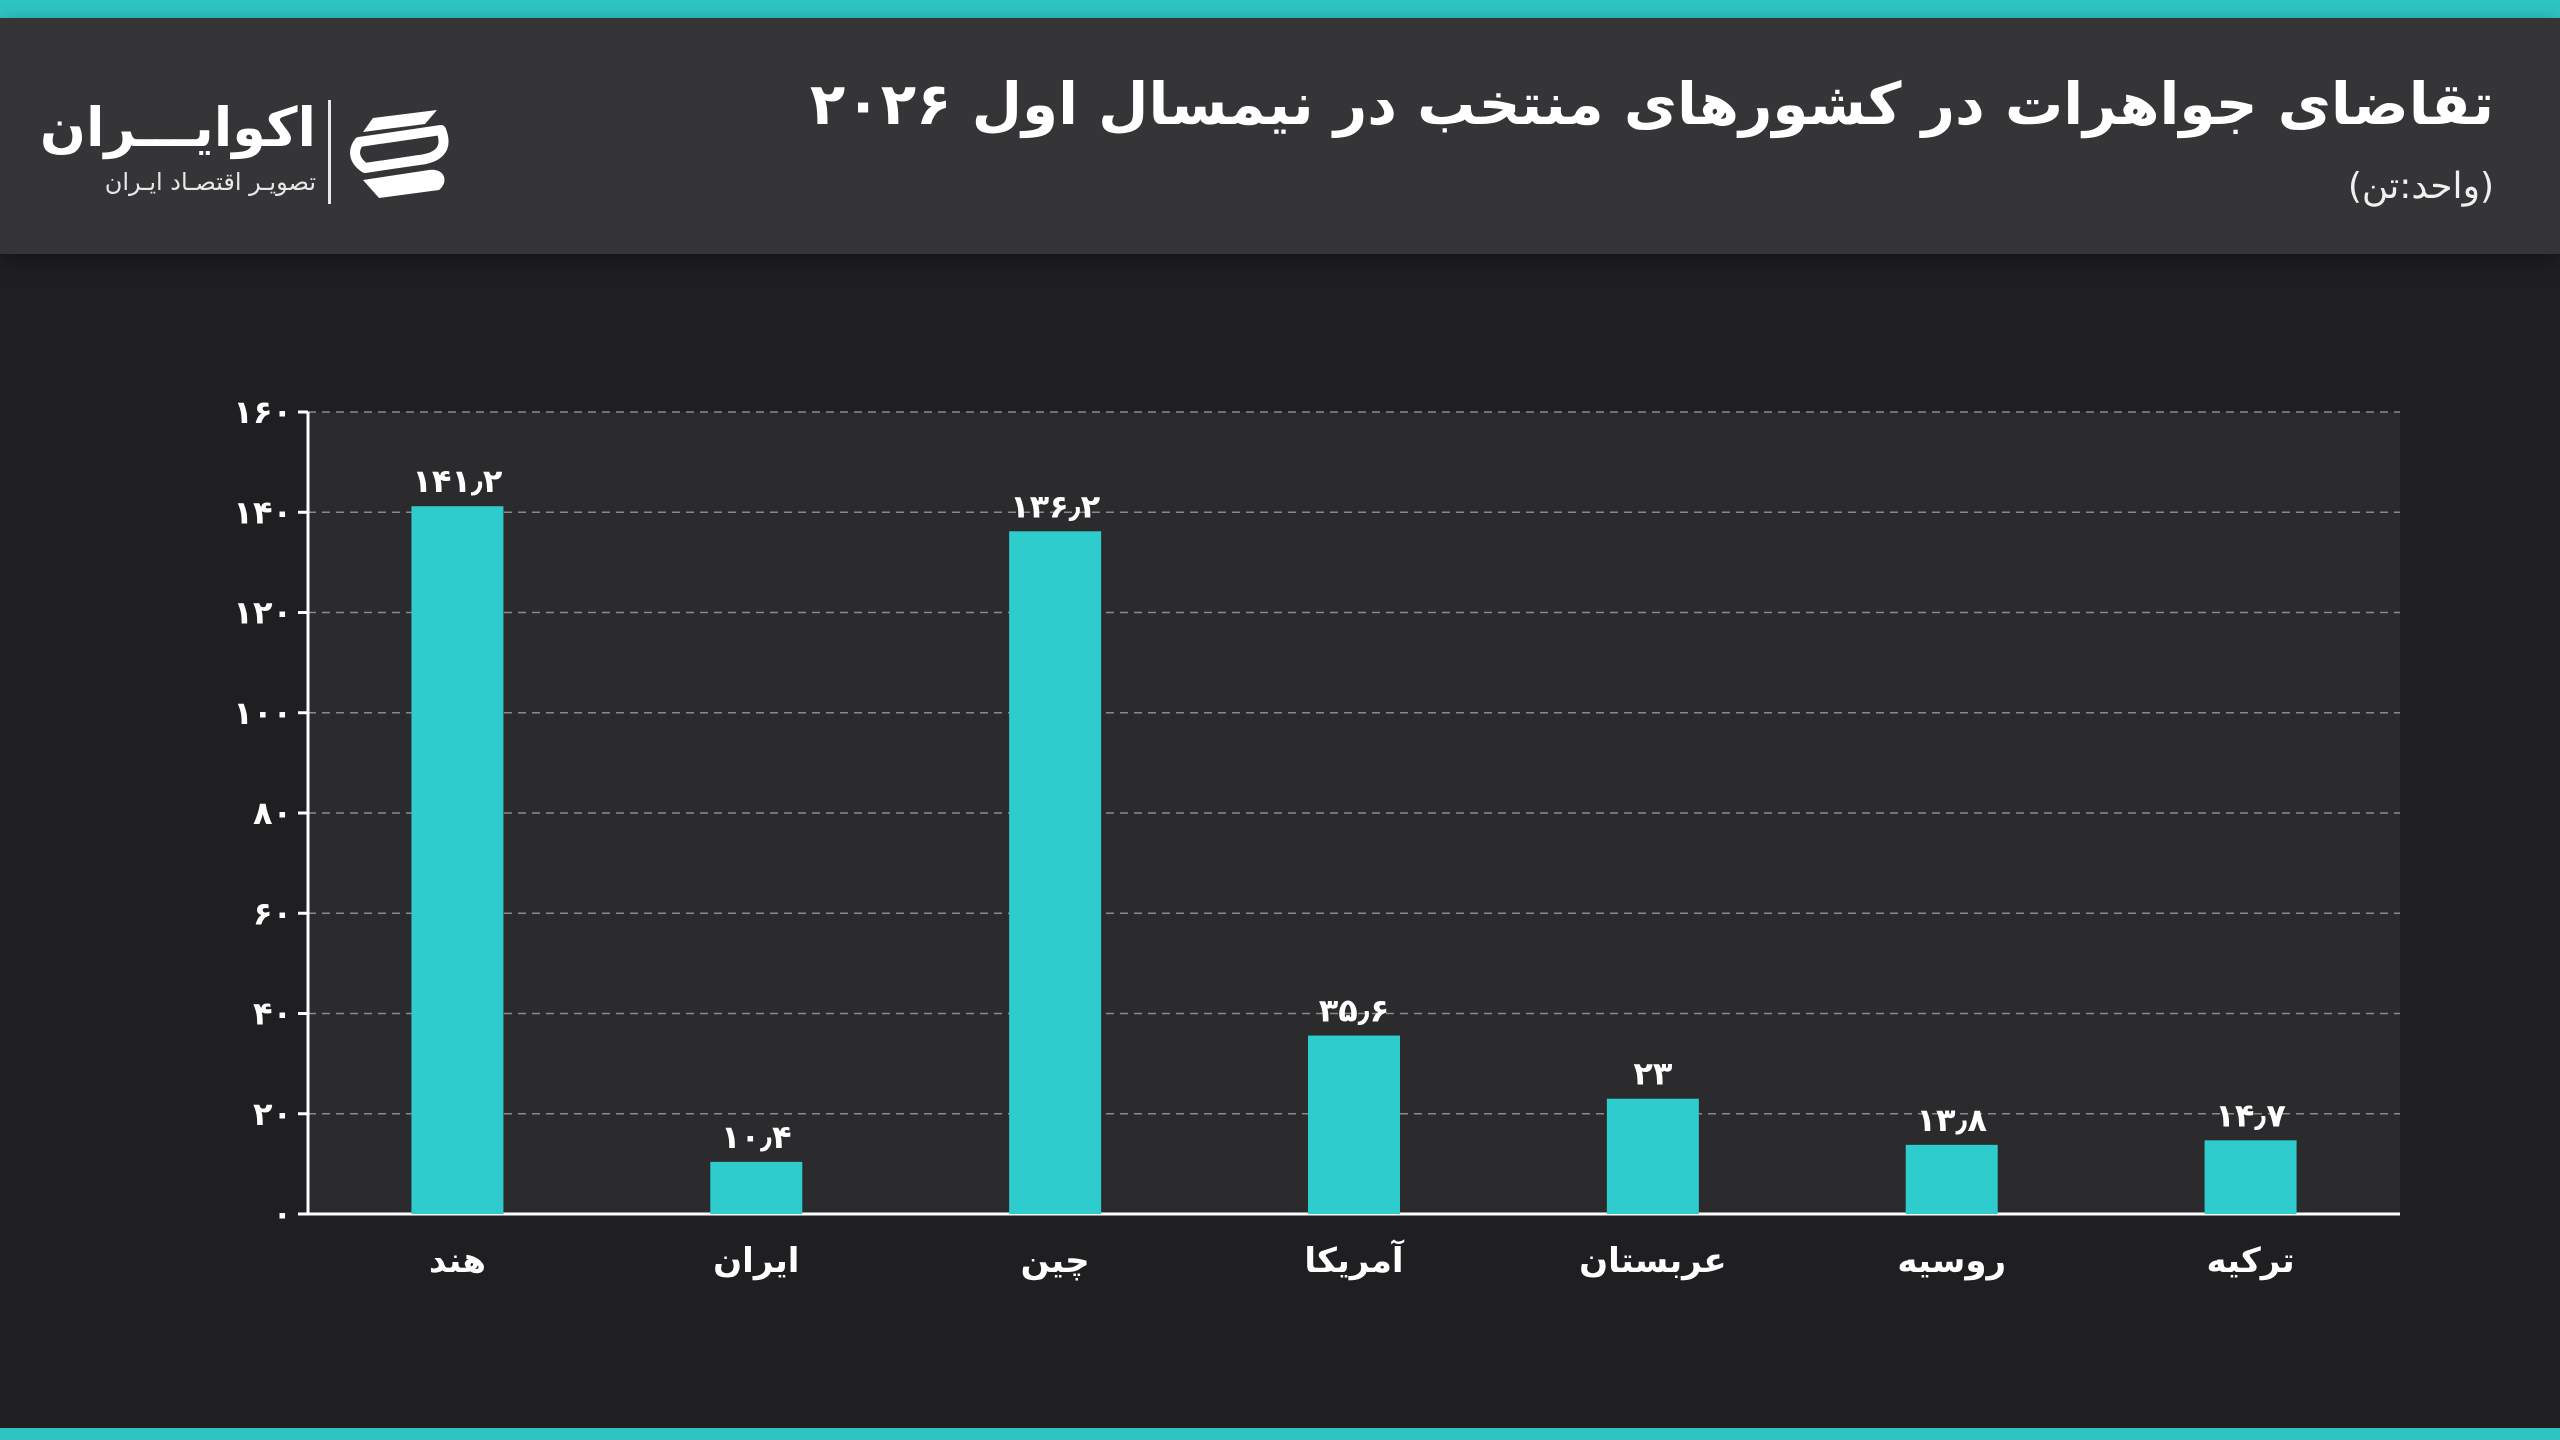 This screenshot has width=2560, height=1440. What do you see at coordinates (1280, 1434) in the screenshot?
I see `bottom-accent-stripe` at bounding box center [1280, 1434].